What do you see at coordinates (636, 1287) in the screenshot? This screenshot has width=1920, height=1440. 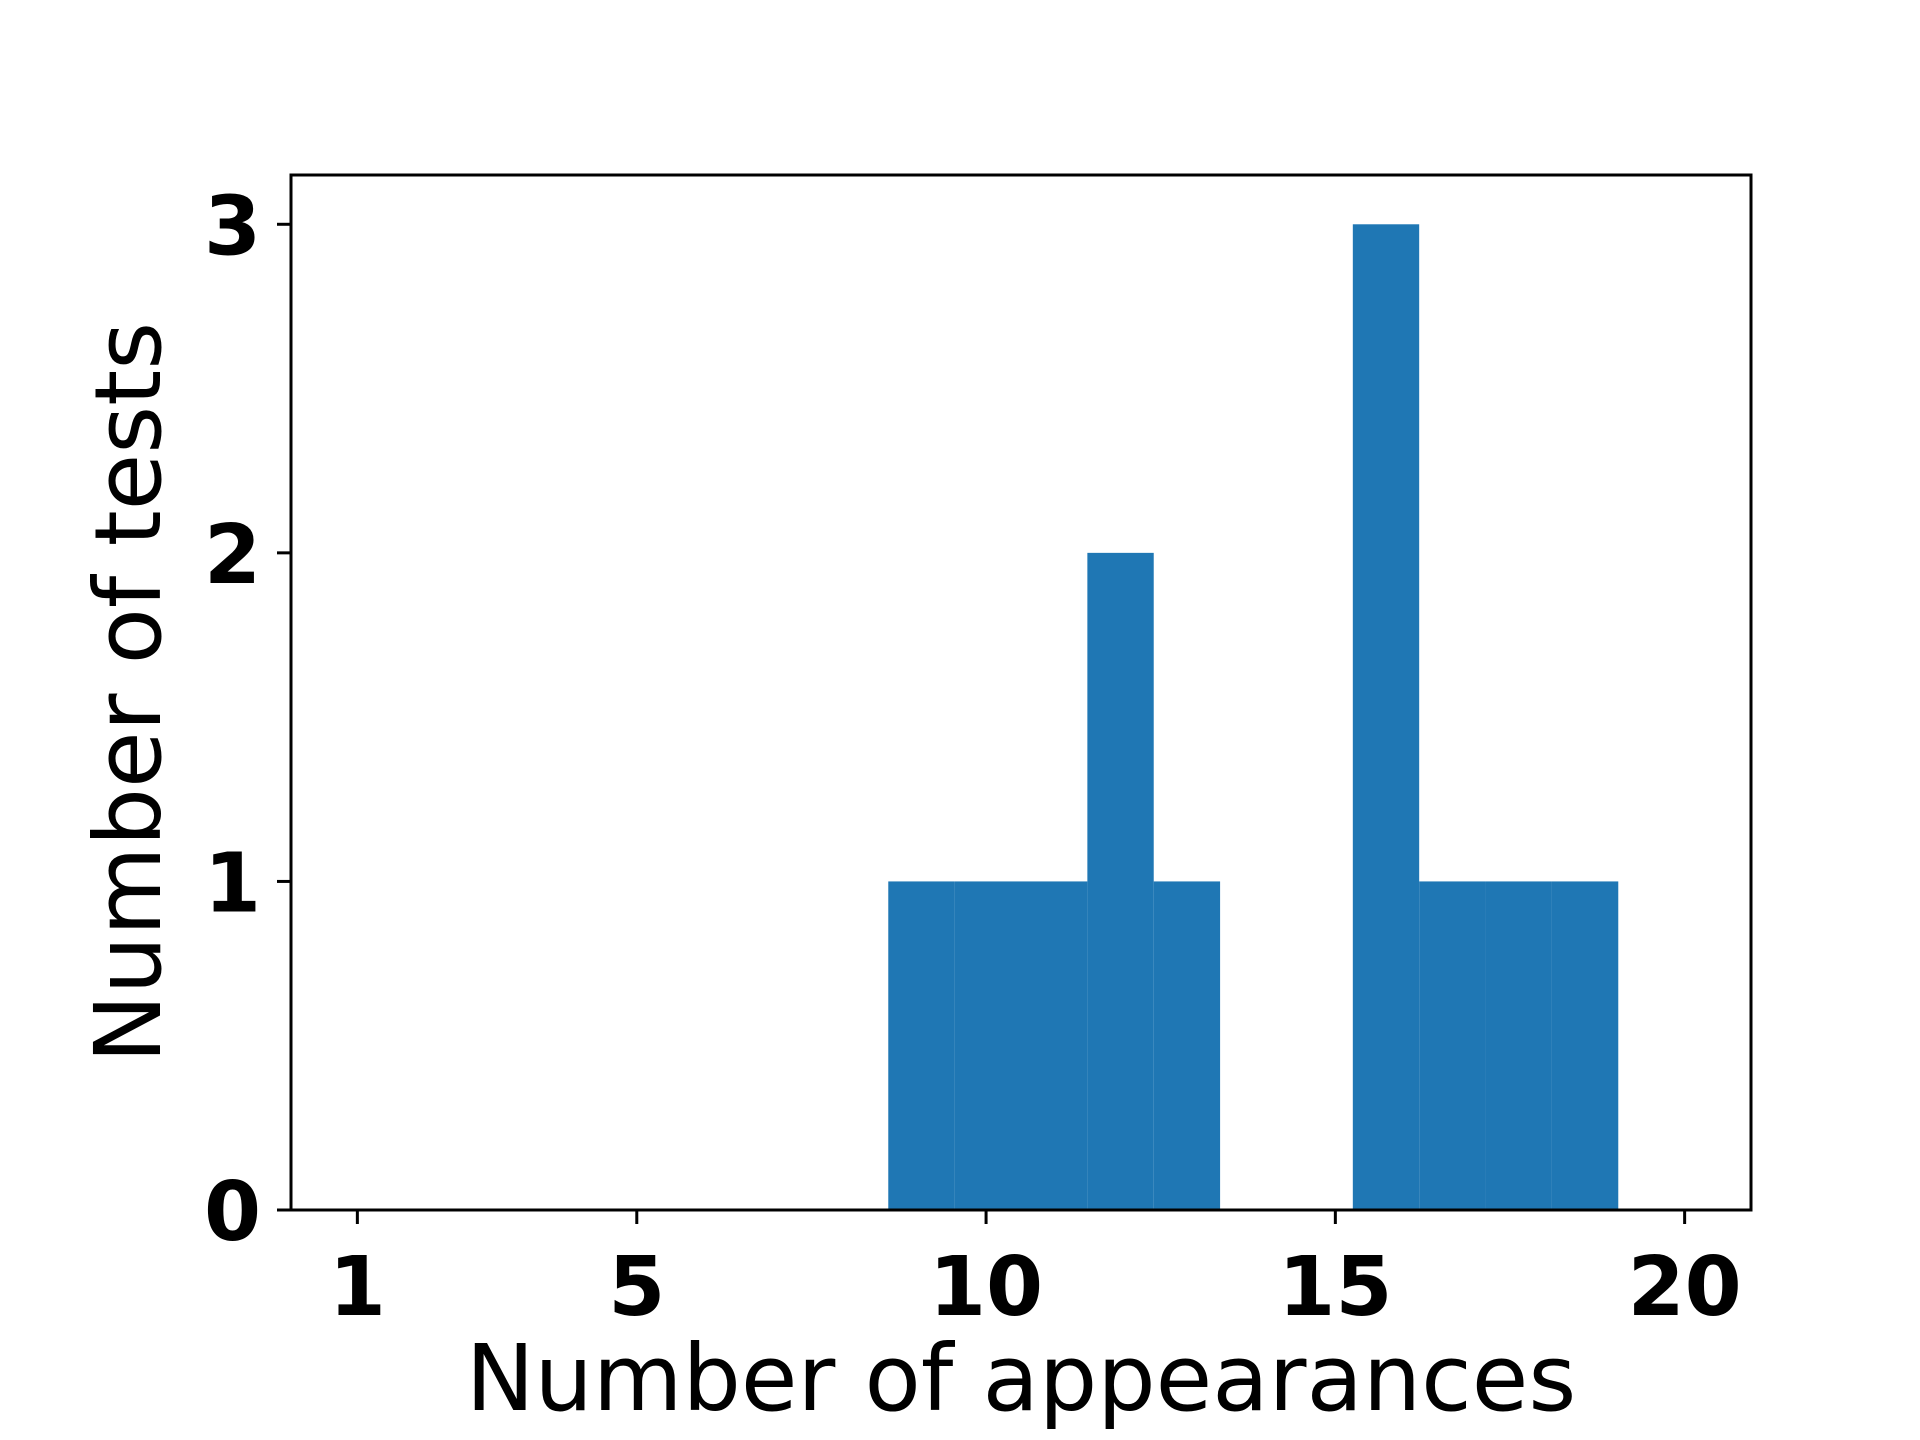 I see `x-tick-label: 5` at bounding box center [636, 1287].